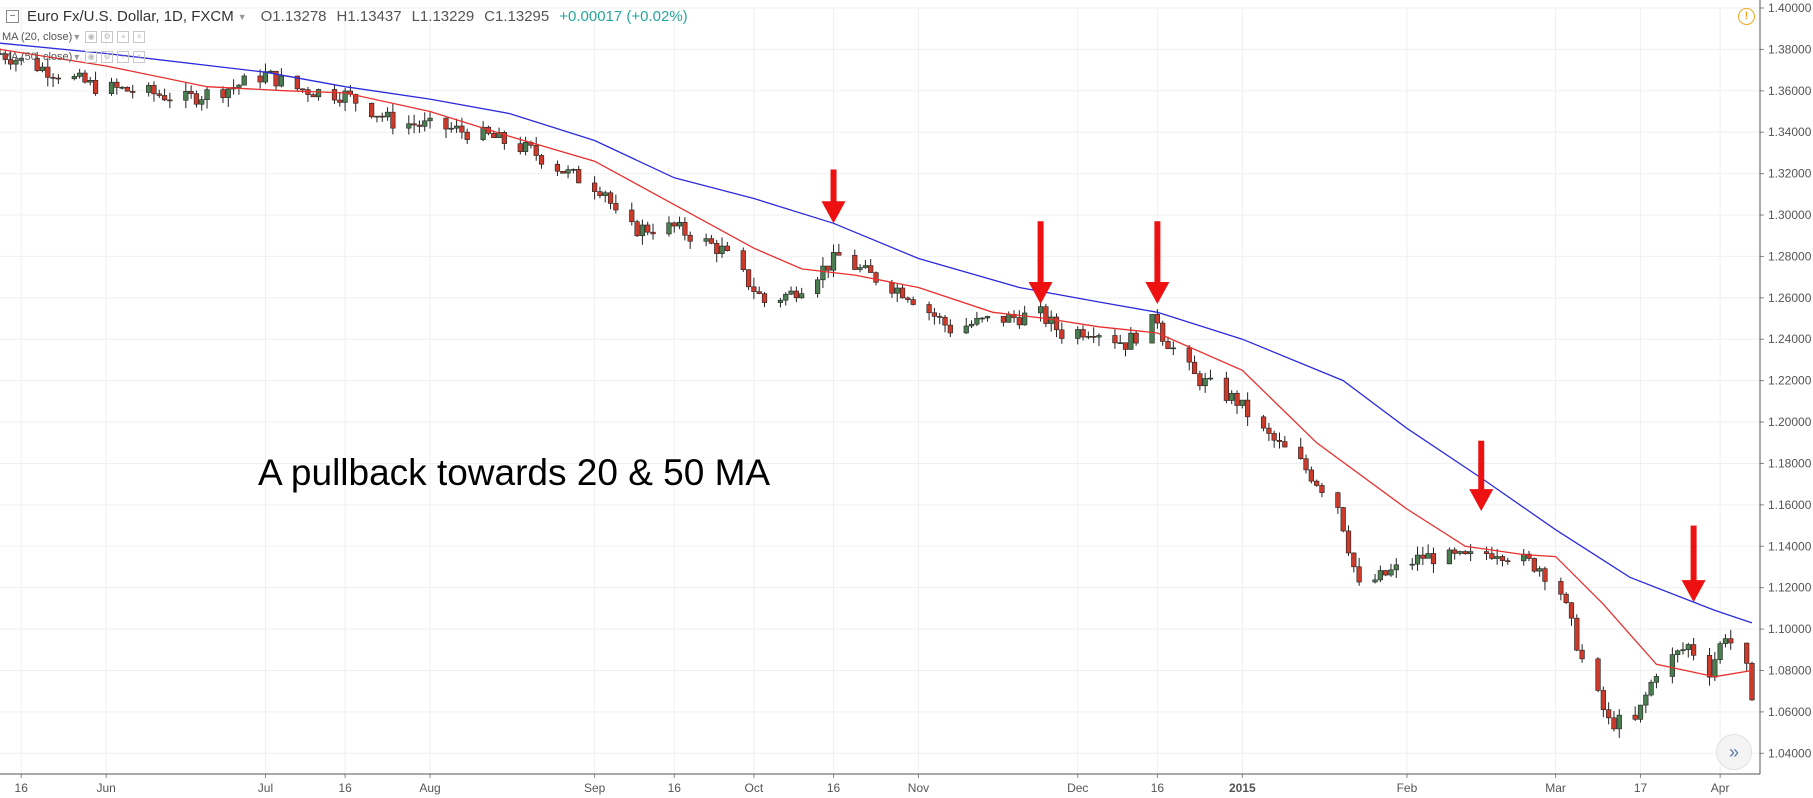  I want to click on y-tick-label: 1.22000, so click(1790, 381).